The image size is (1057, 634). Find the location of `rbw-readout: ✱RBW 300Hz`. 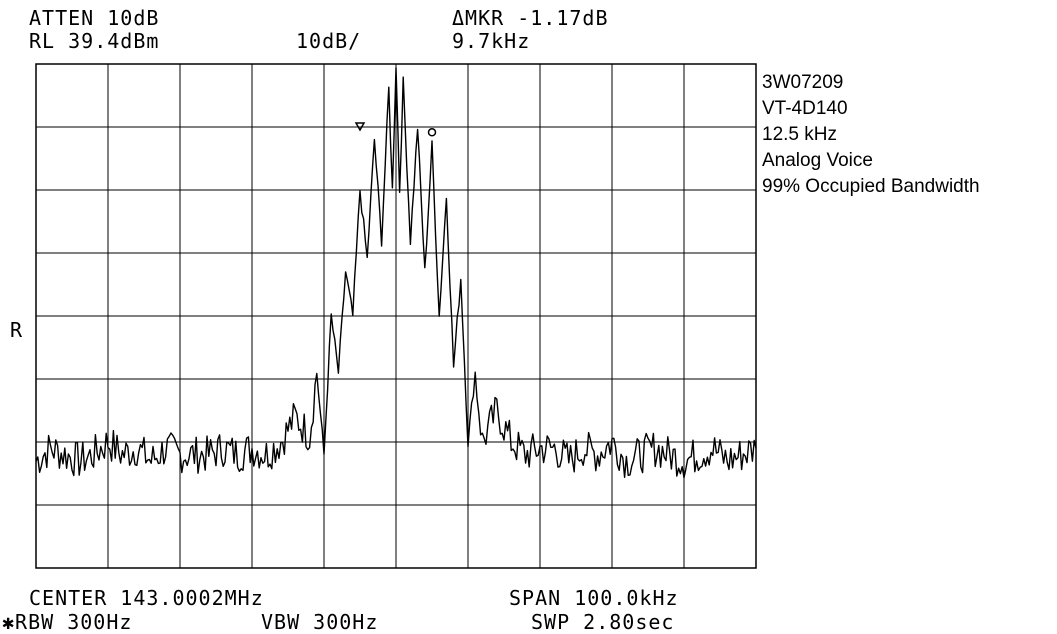

rbw-readout: ✱RBW 300Hz is located at coordinates (67, 622).